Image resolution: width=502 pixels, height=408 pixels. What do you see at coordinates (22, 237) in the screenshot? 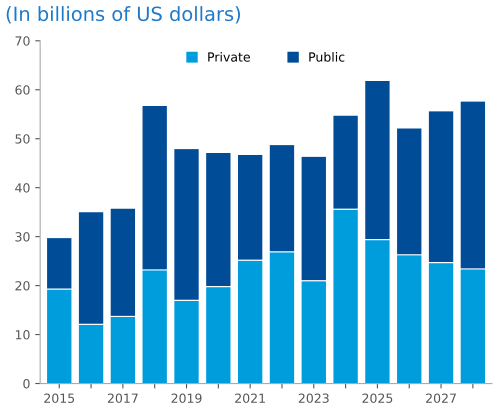
I see `y-tick-label: 30` at bounding box center [22, 237].